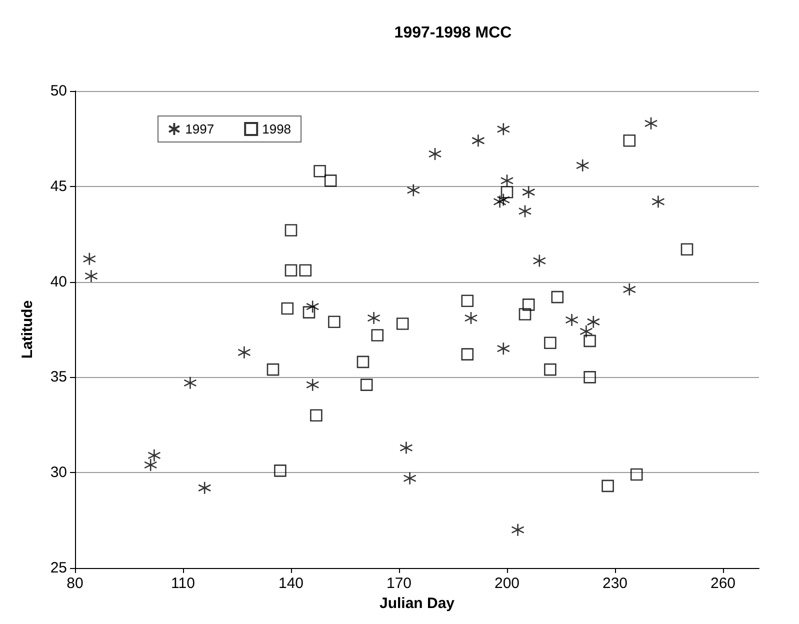 The image size is (799, 624). Describe the element at coordinates (58, 91) in the screenshot. I see `y-tick-label: 50` at that location.